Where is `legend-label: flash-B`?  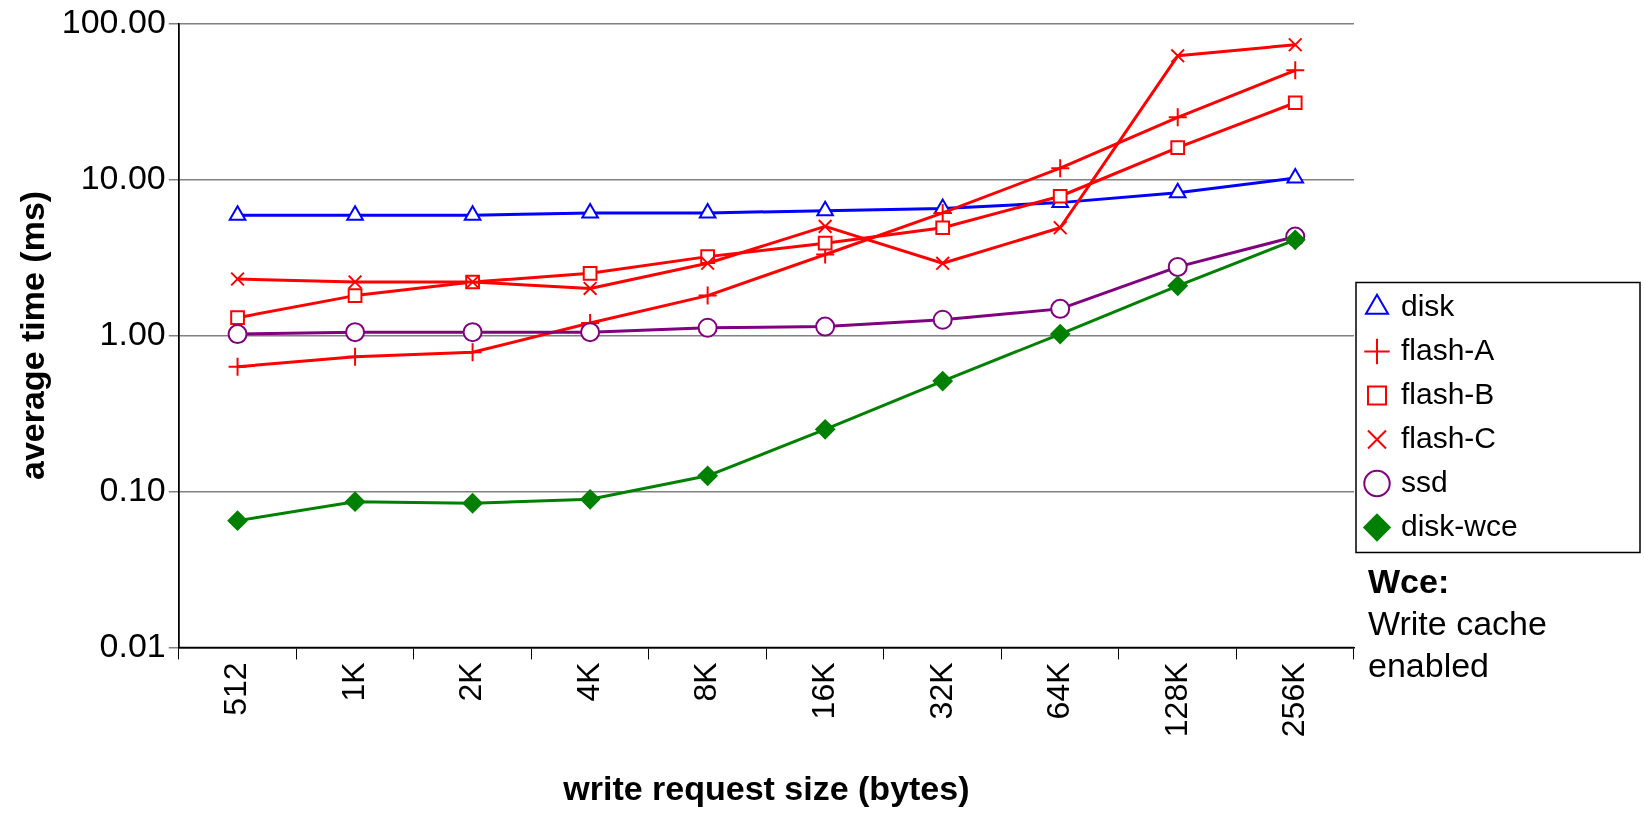 legend-label: flash-B is located at coordinates (1448, 393).